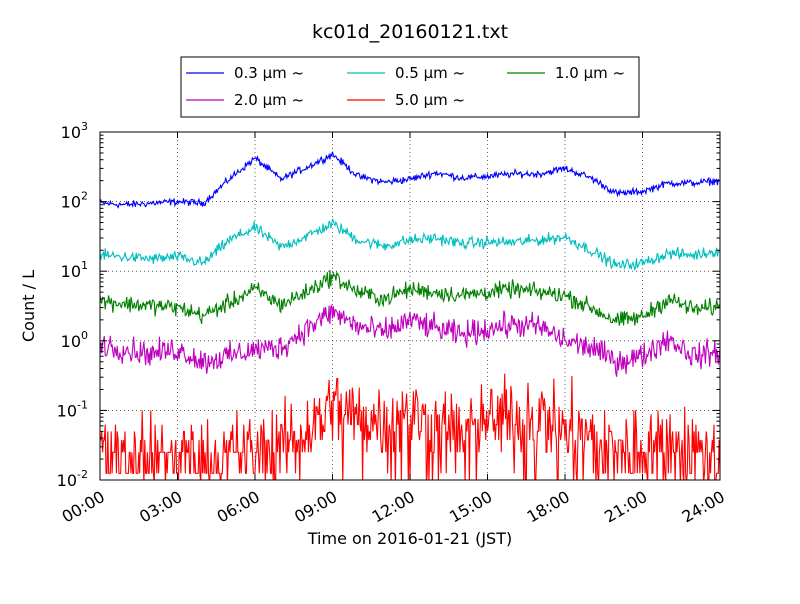 The width and height of the screenshot is (800, 604). What do you see at coordinates (315, 507) in the screenshot?
I see `x-tick-label: 09:00` at bounding box center [315, 507].